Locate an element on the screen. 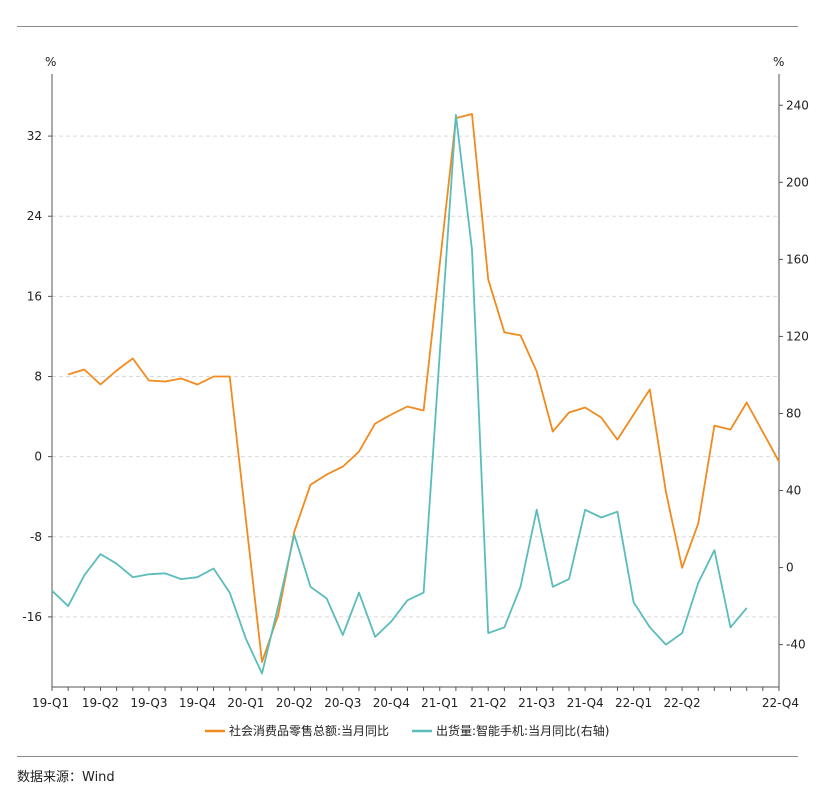  x-tick-label: 21-Q1 is located at coordinates (439, 703).